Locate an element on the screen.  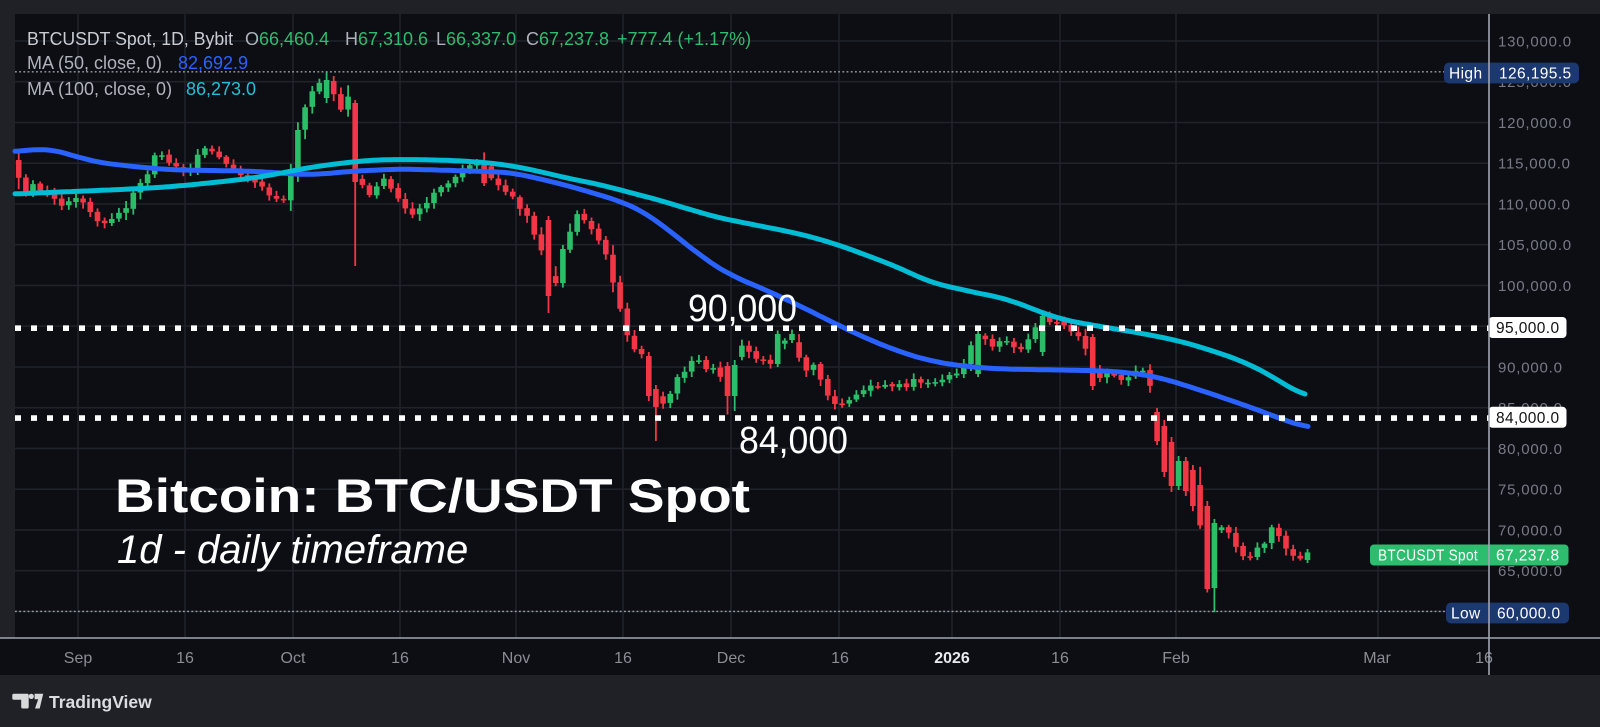
svg-text: 80,000.0 is located at coordinates (1530, 449).